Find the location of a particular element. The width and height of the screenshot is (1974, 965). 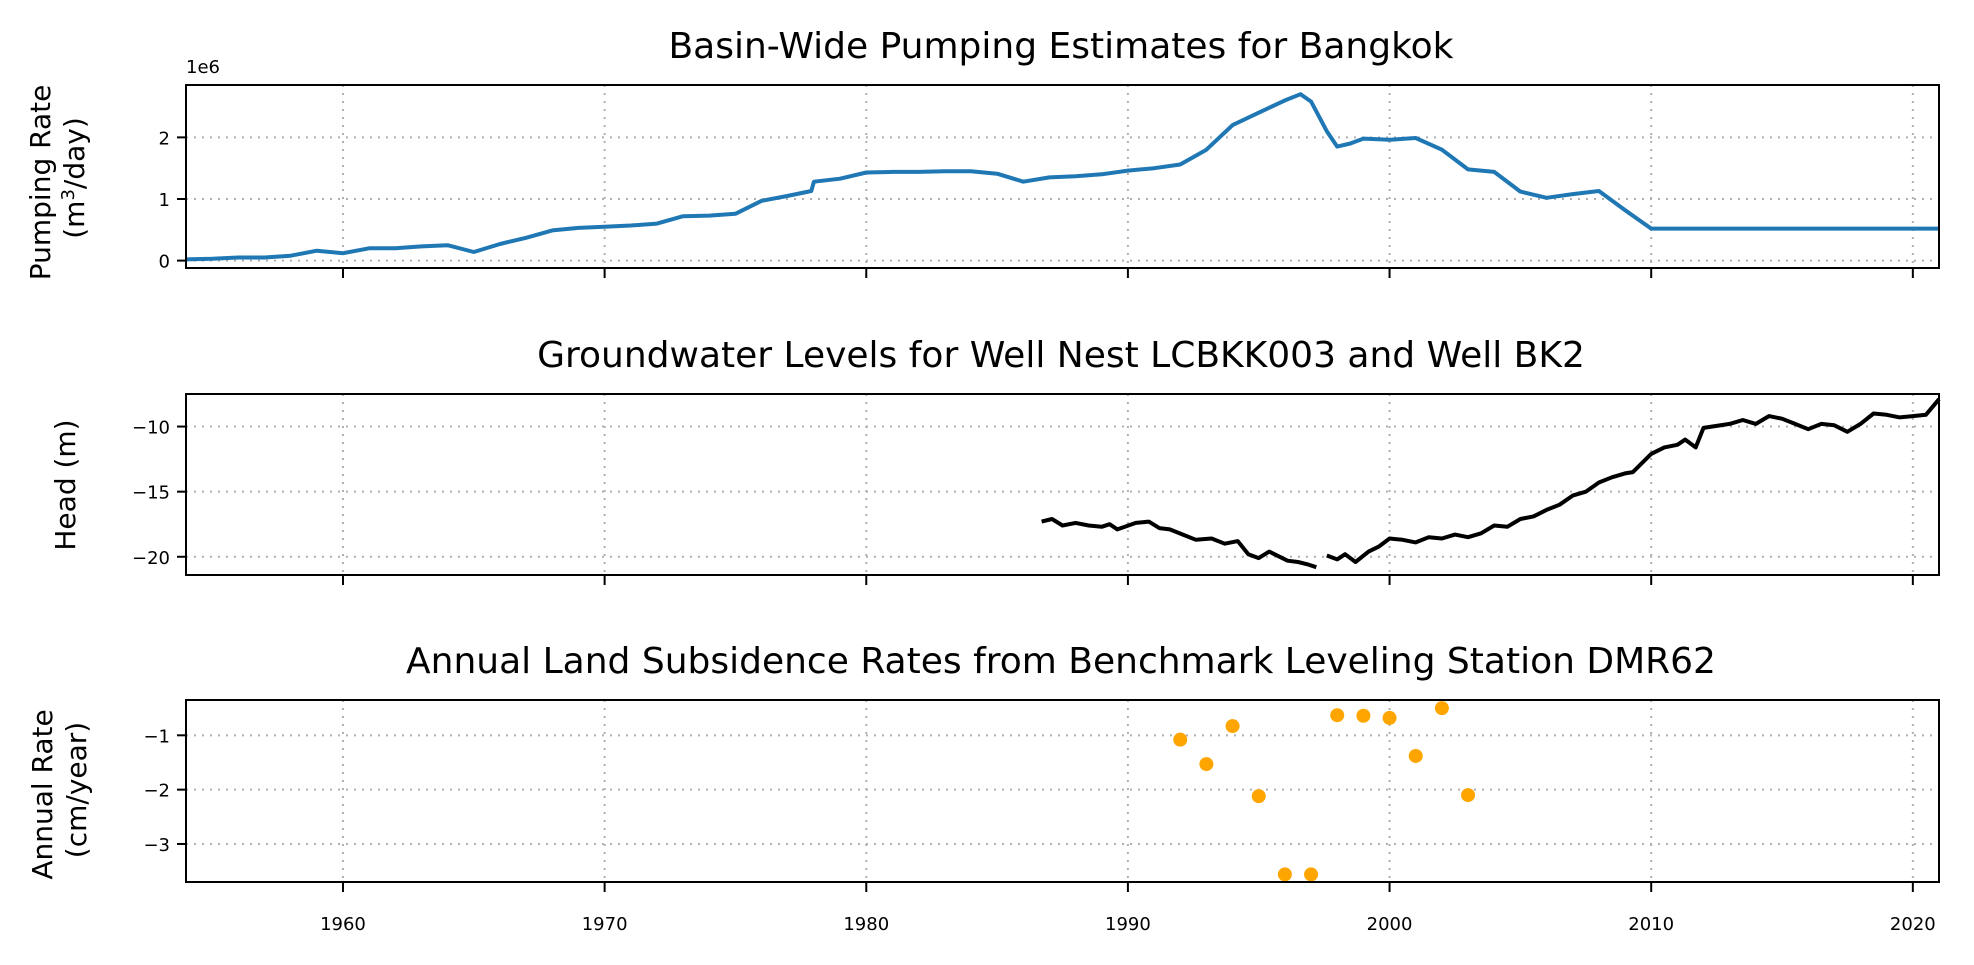

pumping-ylabel-line2-suffix: /day) is located at coordinates (74, 153).